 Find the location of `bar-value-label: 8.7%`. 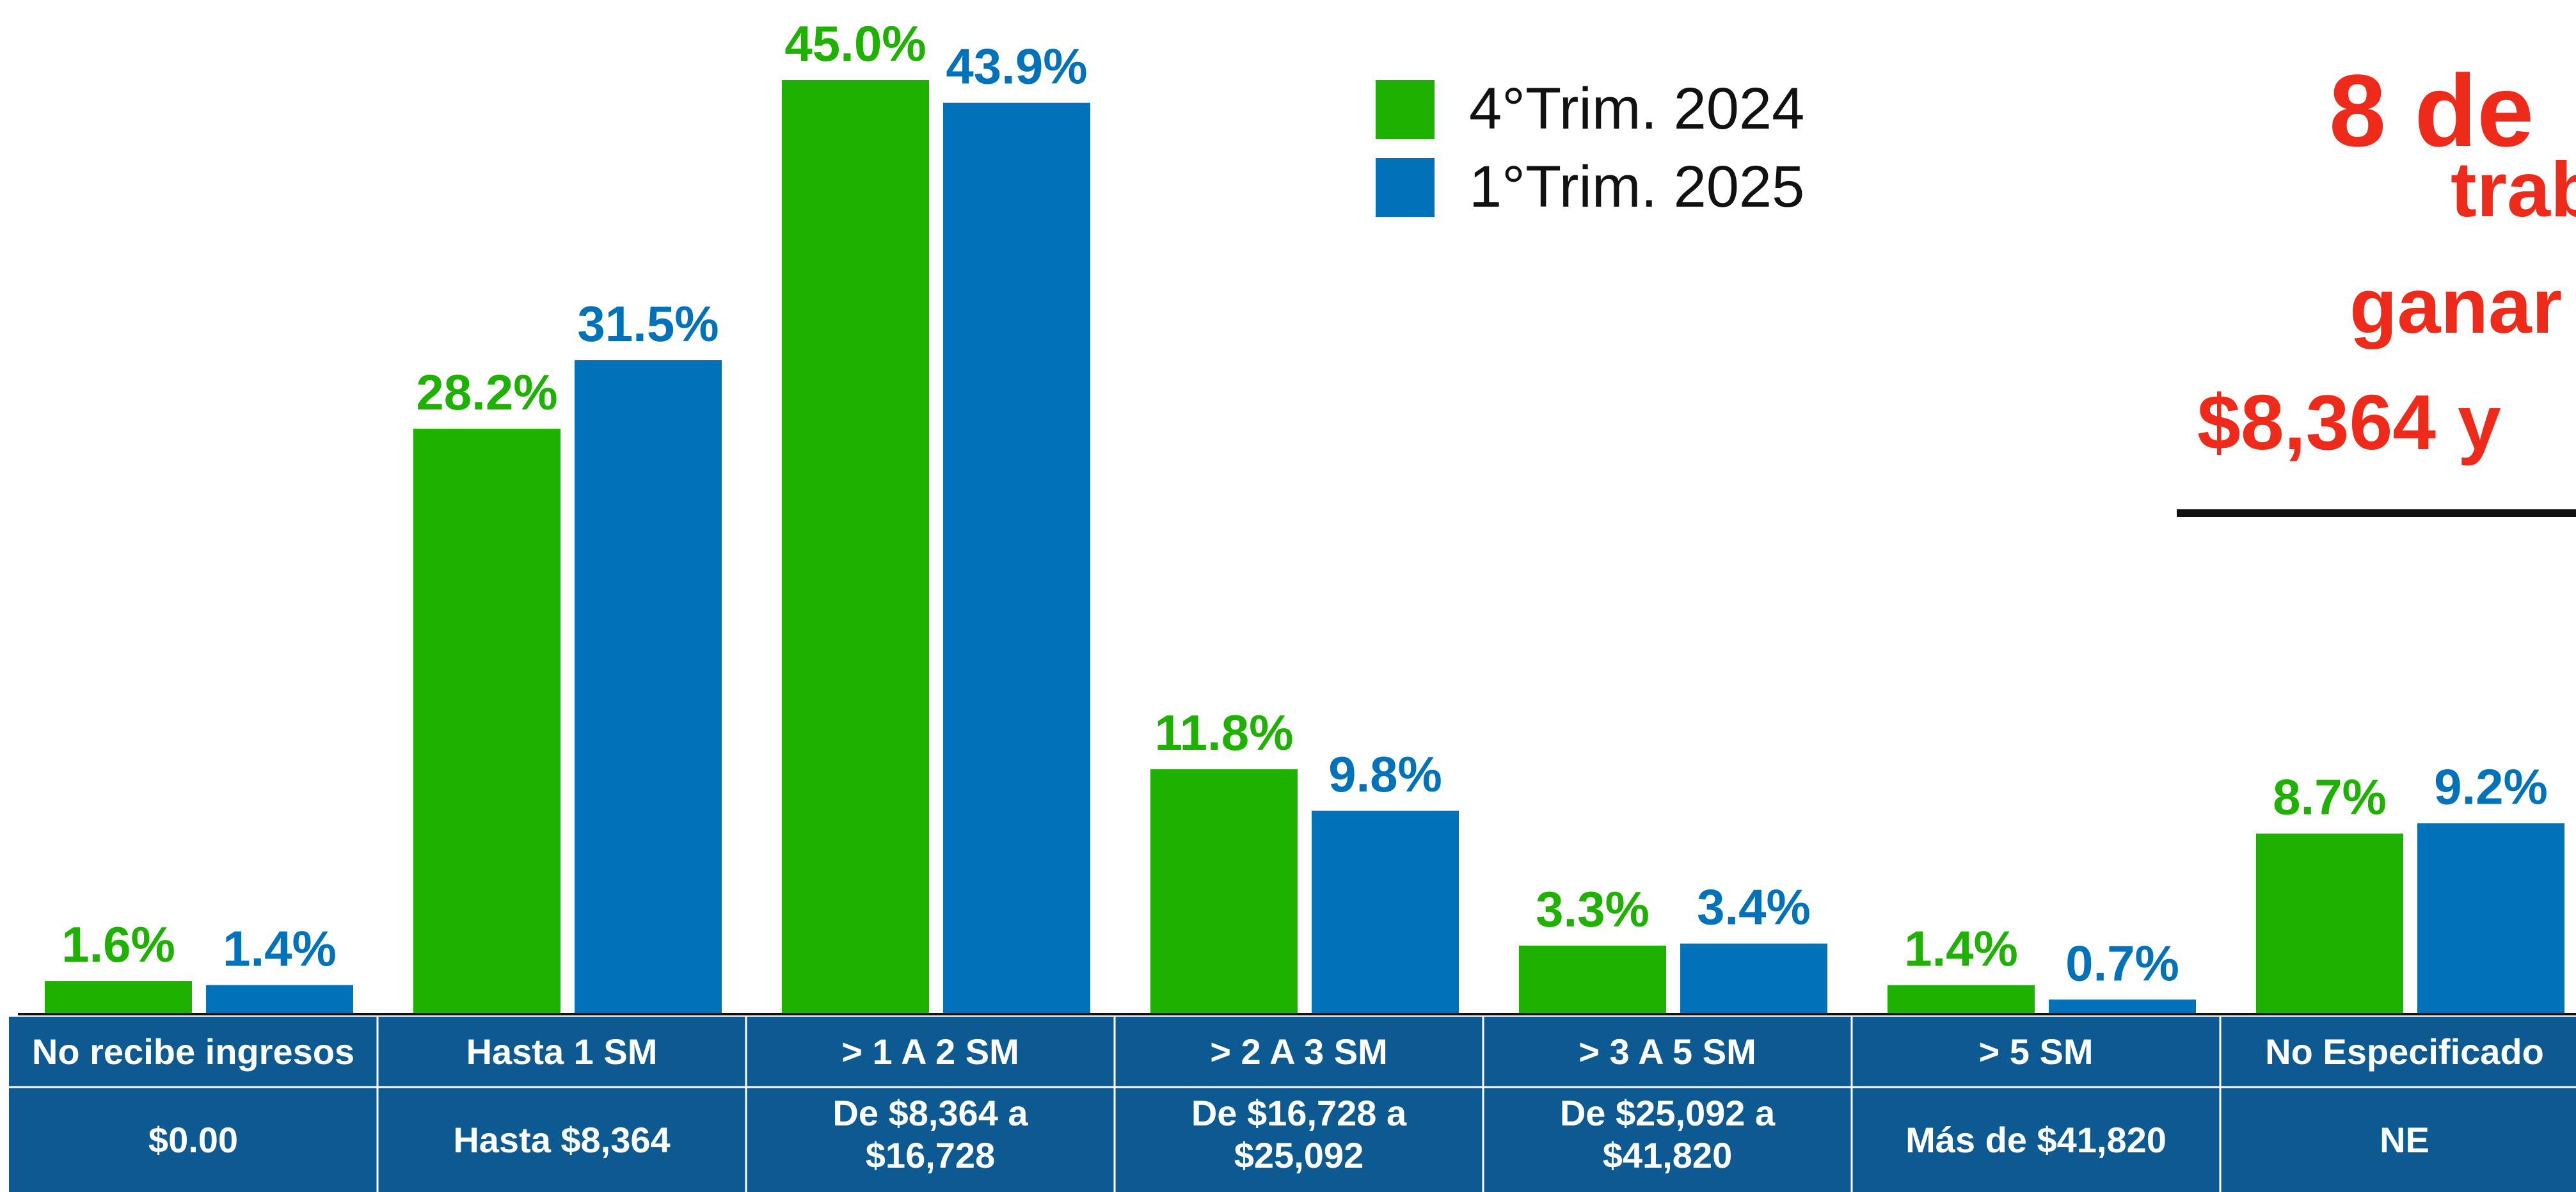

bar-value-label: 8.7% is located at coordinates (2330, 797).